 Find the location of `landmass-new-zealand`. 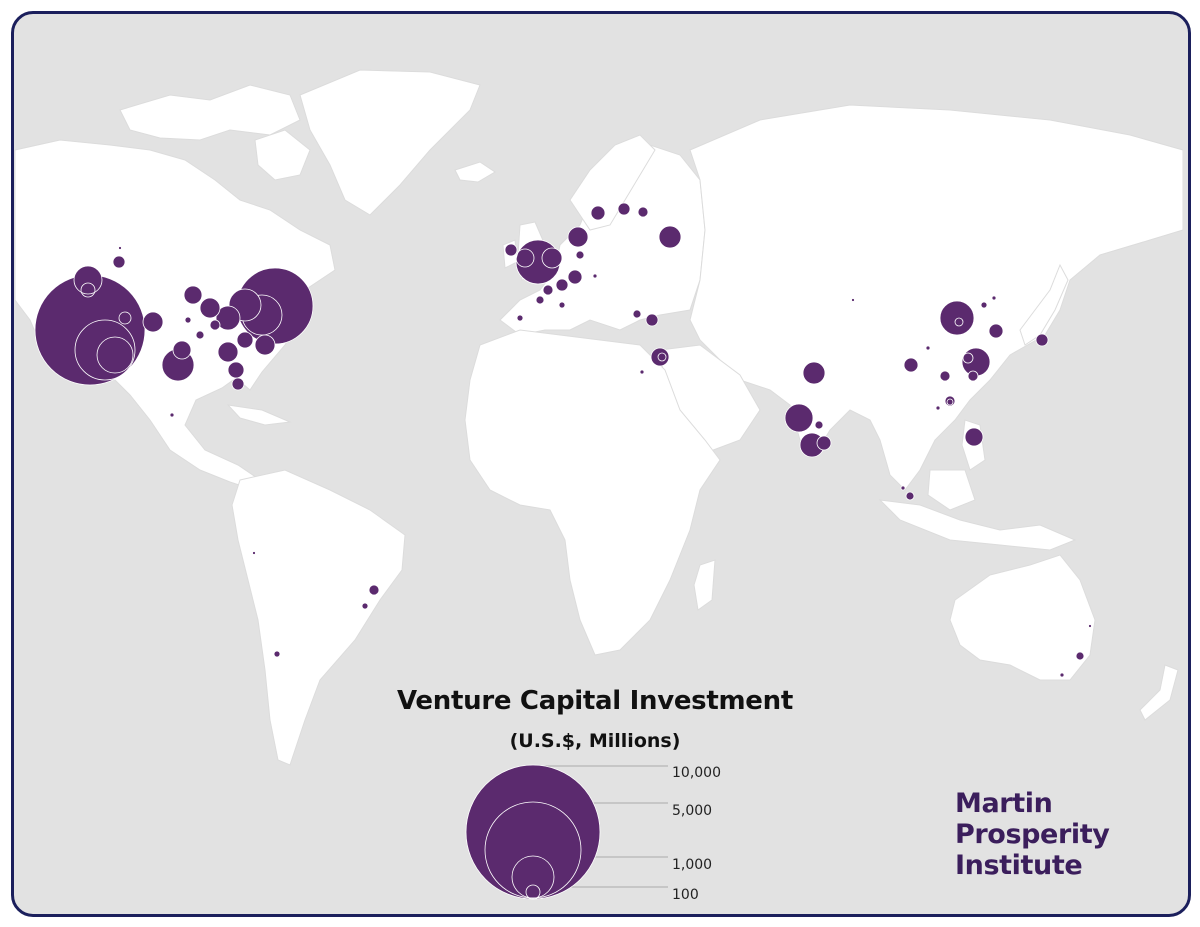

landmass-new-zealand is located at coordinates (1159, 692).